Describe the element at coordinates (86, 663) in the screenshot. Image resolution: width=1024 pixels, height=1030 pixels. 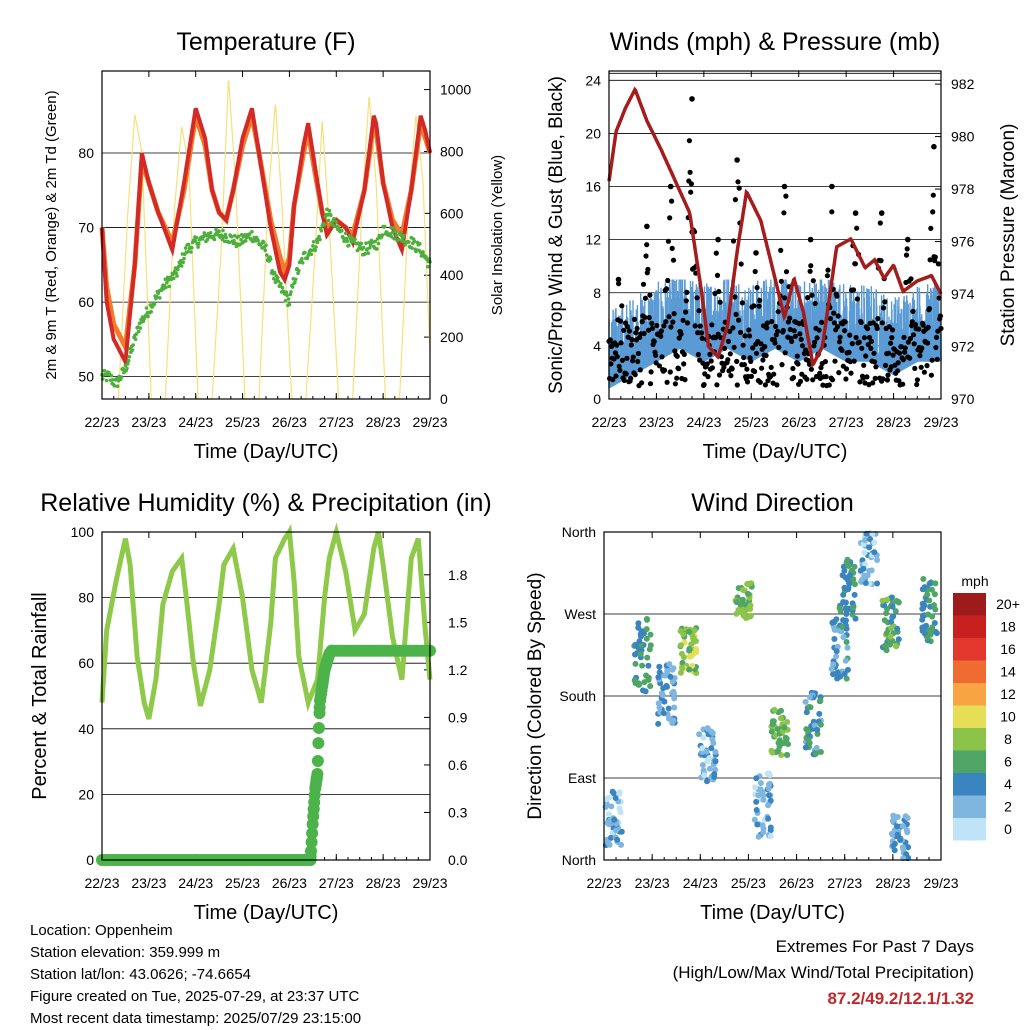
I see `y-tick-label: 60` at that location.